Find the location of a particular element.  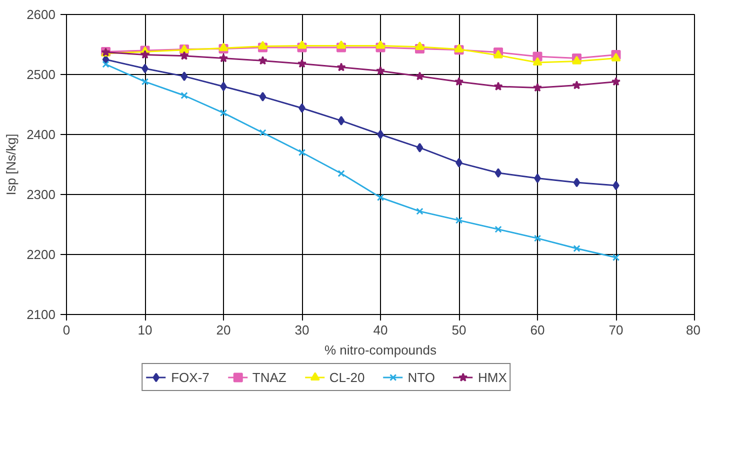

x-tick-label: 80 is located at coordinates (693, 330).